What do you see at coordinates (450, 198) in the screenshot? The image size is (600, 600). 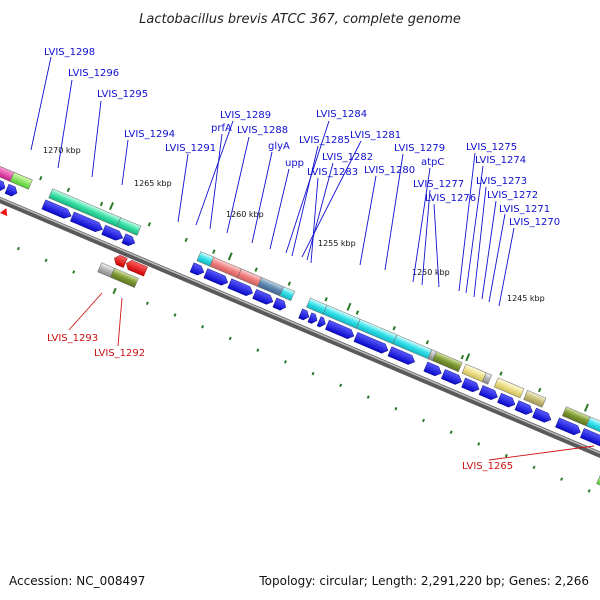 I see `gene-label-lvis-1276: LVIS_1276` at bounding box center [450, 198].